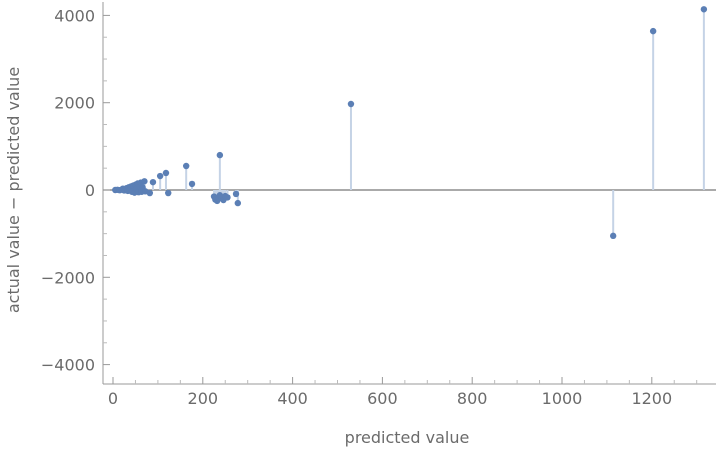  Describe the element at coordinates (74, 103) in the screenshot. I see `y-tick-label: 2000` at that location.